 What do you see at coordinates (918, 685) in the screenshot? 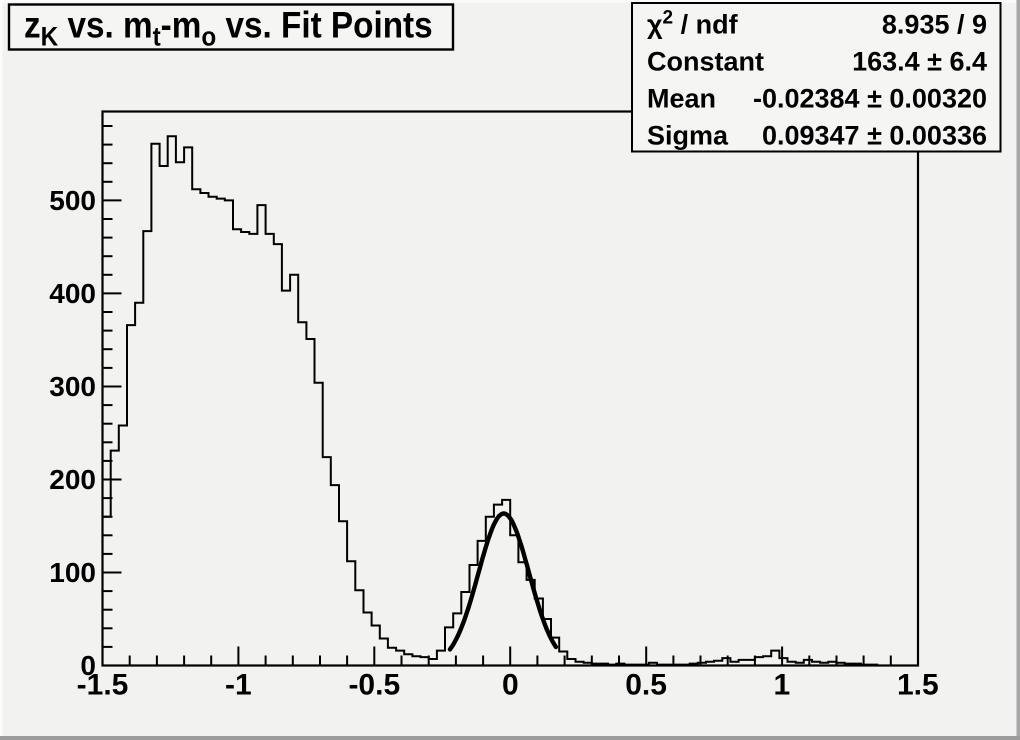
I see `svg-text: 1.5` at bounding box center [918, 685].